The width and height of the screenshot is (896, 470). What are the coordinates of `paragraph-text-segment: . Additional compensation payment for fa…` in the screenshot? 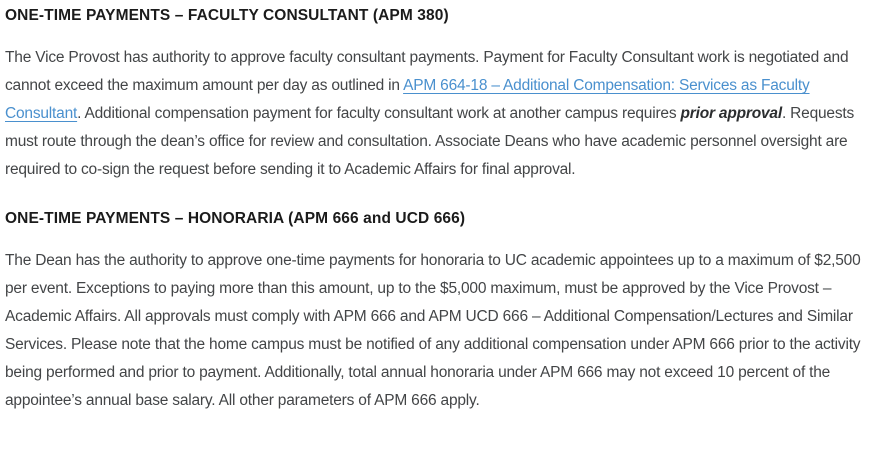 It's located at (379, 113).